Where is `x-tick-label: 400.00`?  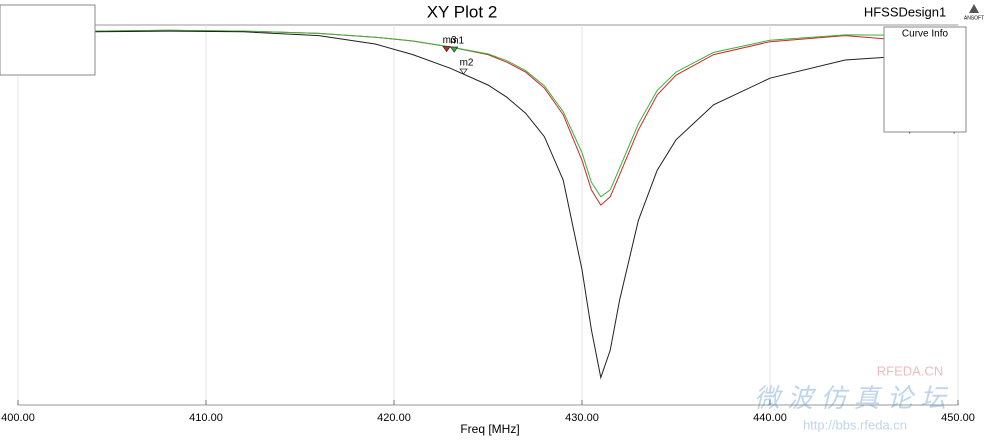 x-tick-label: 400.00 is located at coordinates (18, 418).